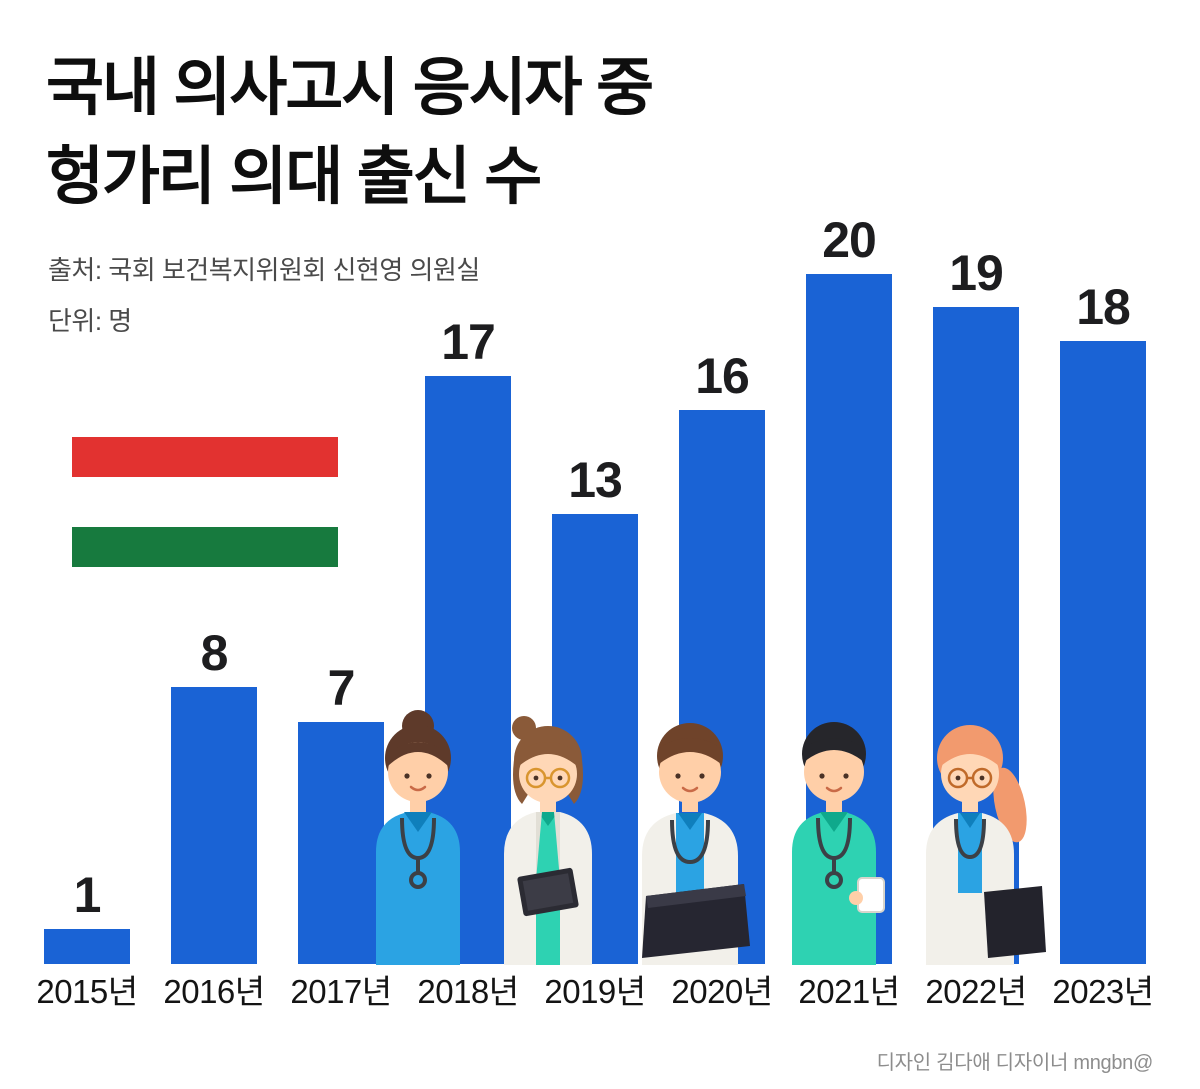 This screenshot has width=1200, height=1089. I want to click on x-axis-label: 2017년, so click(341, 992).